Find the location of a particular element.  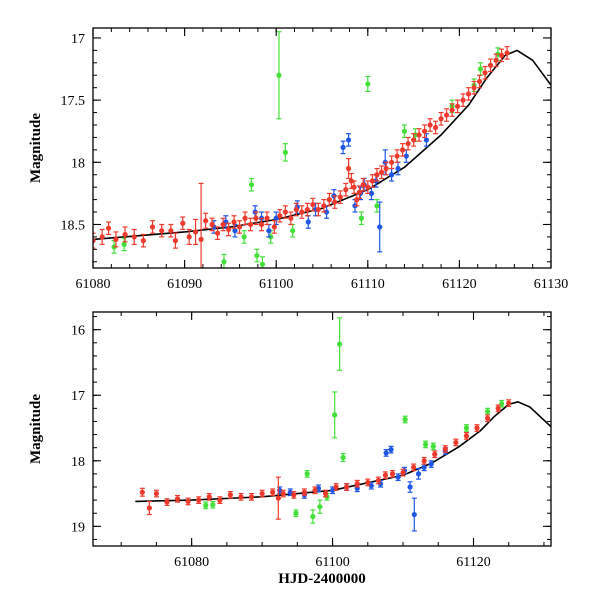

x-tick-label: 61090 is located at coordinates (184, 284).